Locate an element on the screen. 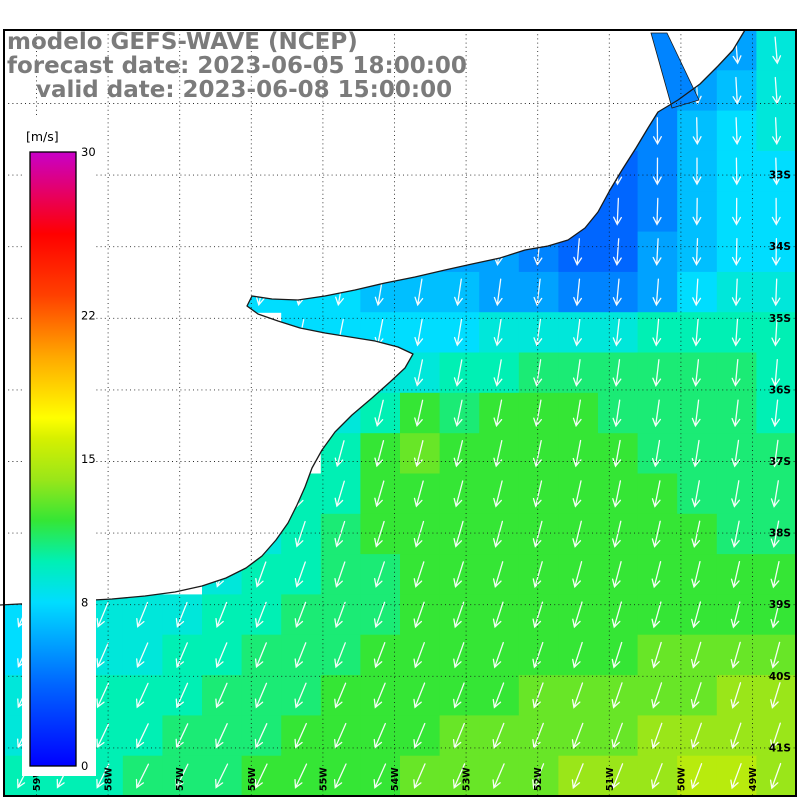 Image resolution: width=800 pixels, height=800 pixels. colorbar-ticks: 30 22 15 8 0 is located at coordinates (88, 459).